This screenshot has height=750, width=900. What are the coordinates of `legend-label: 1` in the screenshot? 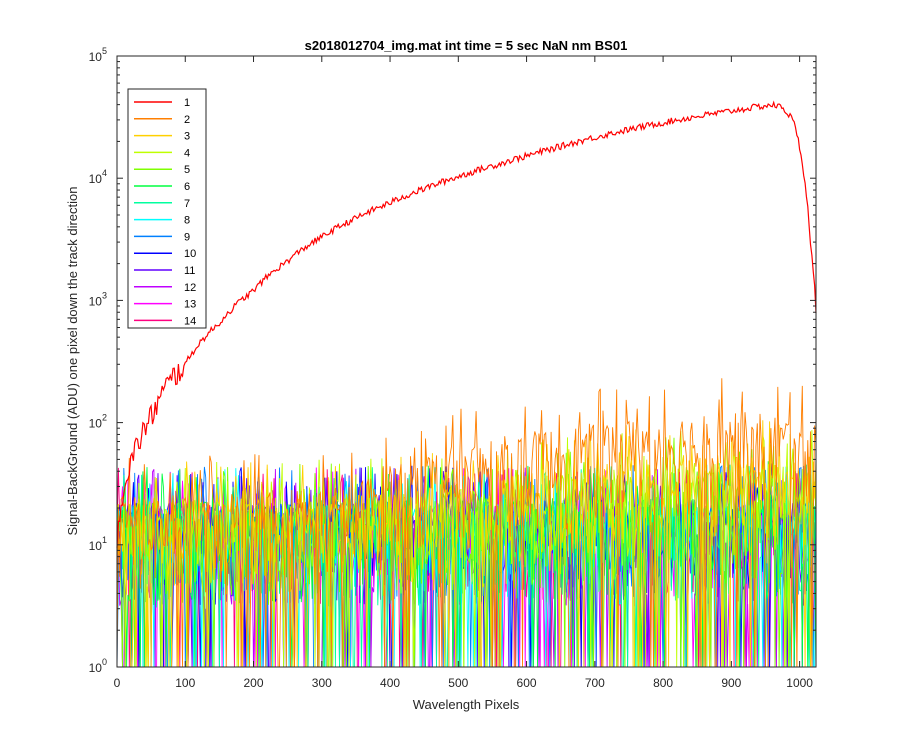 It's located at (187, 103).